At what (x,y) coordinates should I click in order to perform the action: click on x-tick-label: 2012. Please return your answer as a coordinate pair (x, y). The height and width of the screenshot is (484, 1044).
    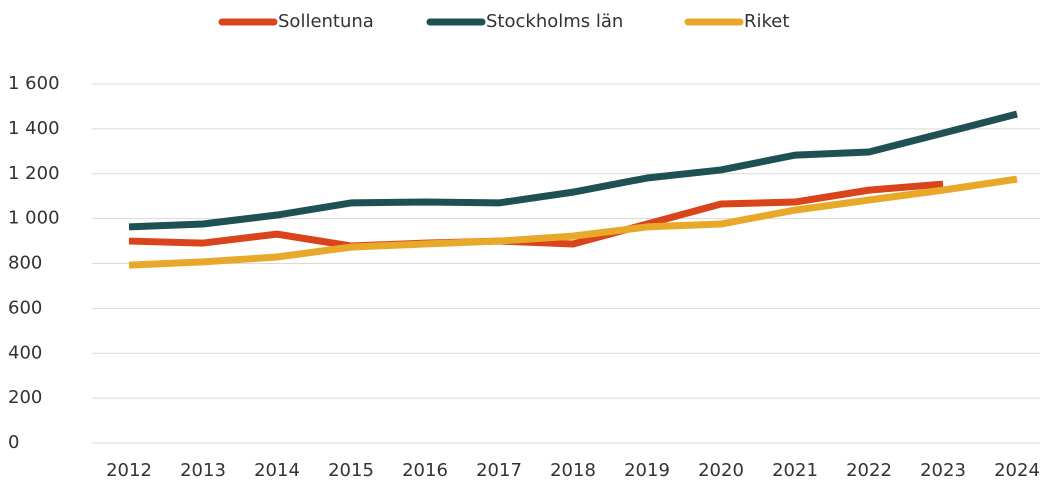
    Looking at the image, I should click on (129, 470).